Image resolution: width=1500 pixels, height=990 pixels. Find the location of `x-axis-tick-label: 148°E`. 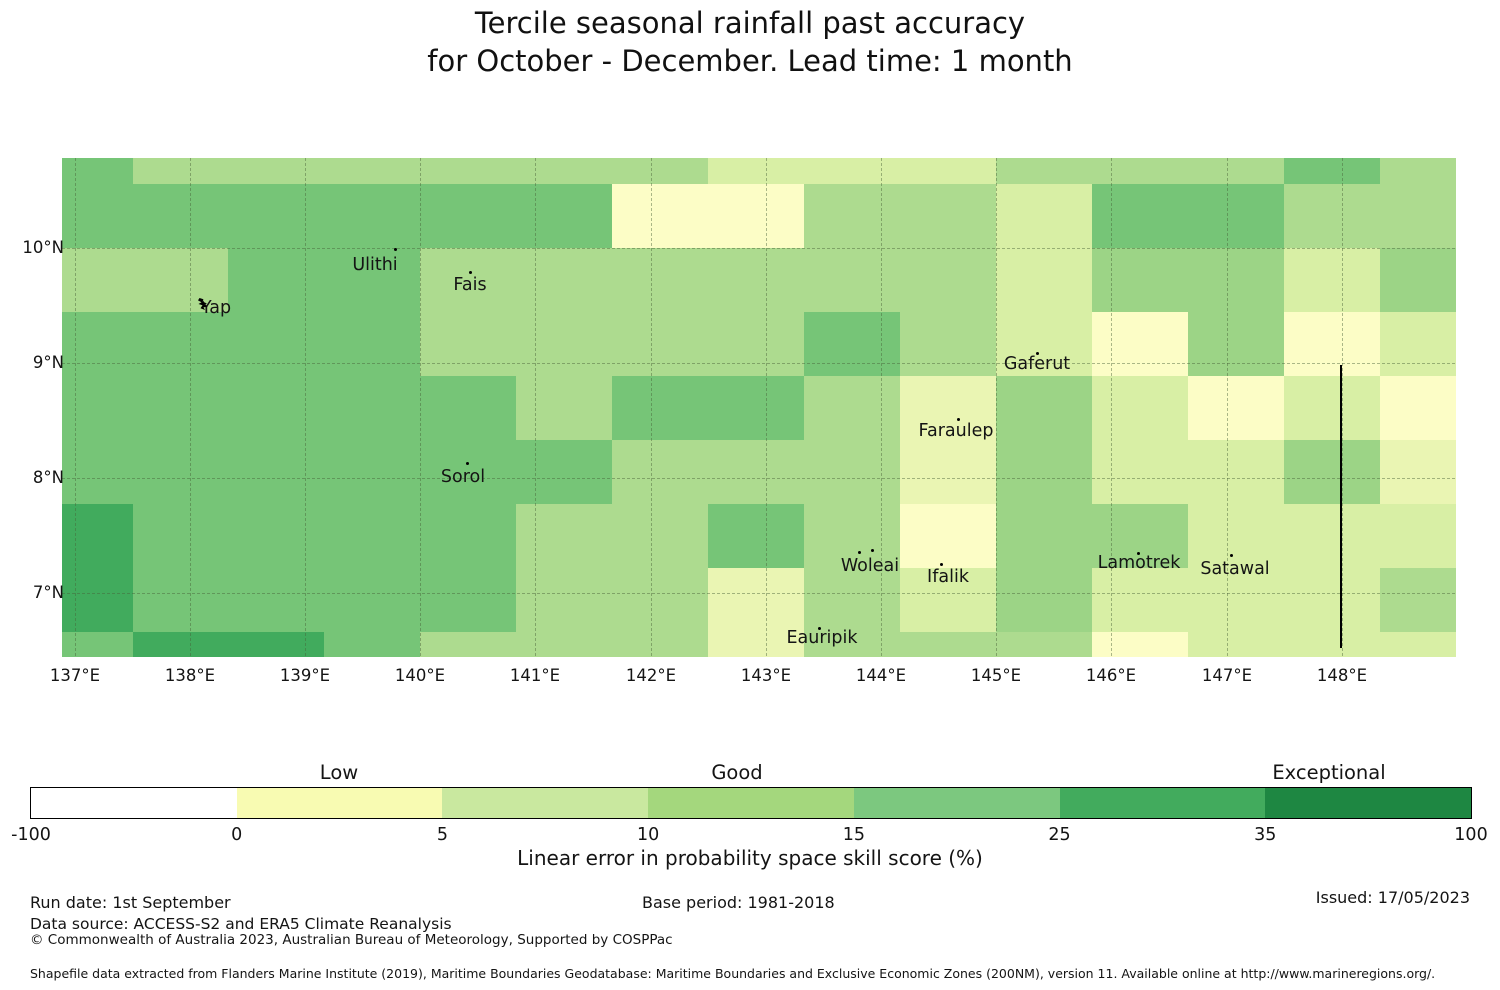

x-axis-tick-label: 148°E is located at coordinates (1342, 675).